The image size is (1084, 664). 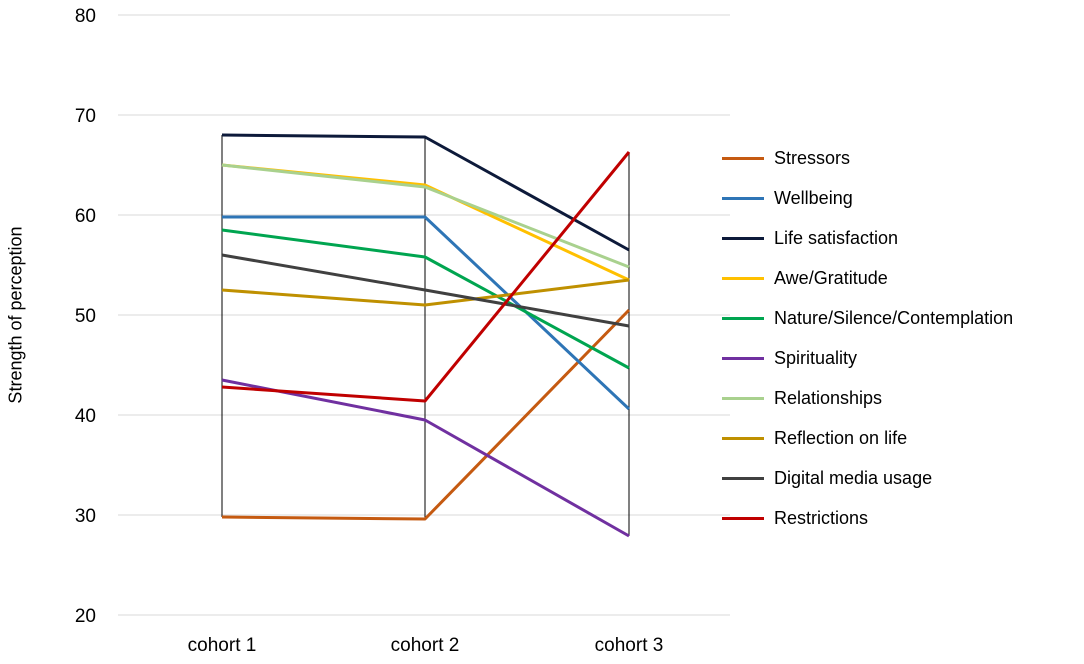 What do you see at coordinates (867, 358) in the screenshot?
I see `legend-item: Spirituality` at bounding box center [867, 358].